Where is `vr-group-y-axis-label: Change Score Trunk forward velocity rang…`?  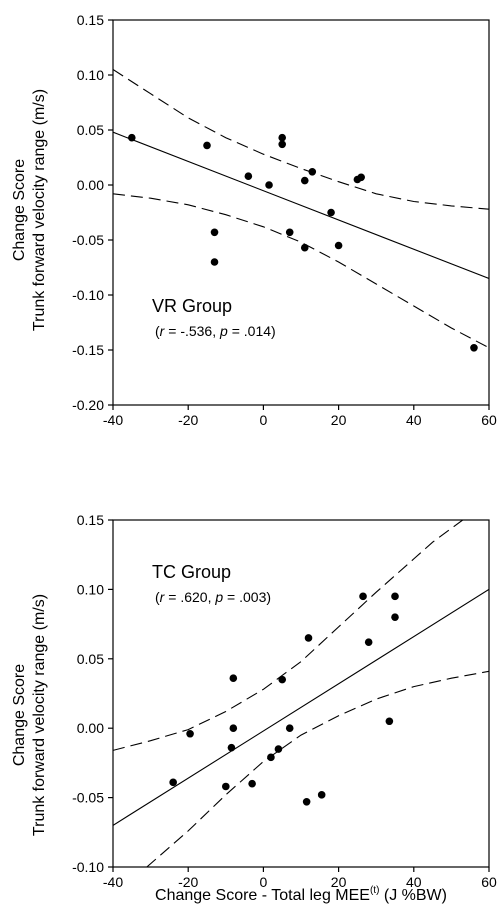
vr-group-y-axis-label: Change Score Trunk forward velocity rang… is located at coordinates (29, 210).